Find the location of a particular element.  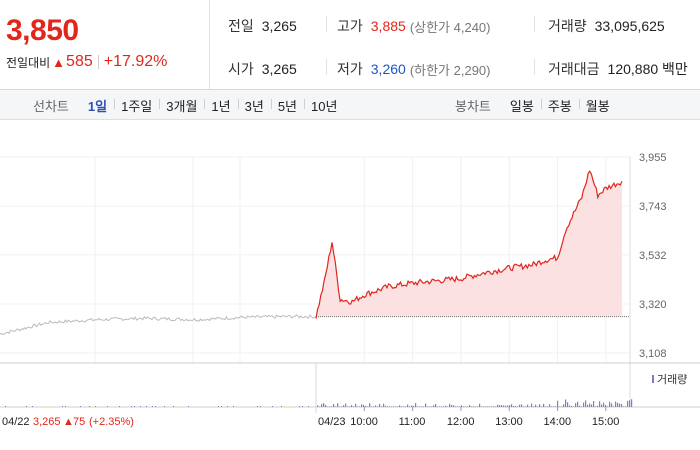

change-label: 전일대비 is located at coordinates (28, 62).